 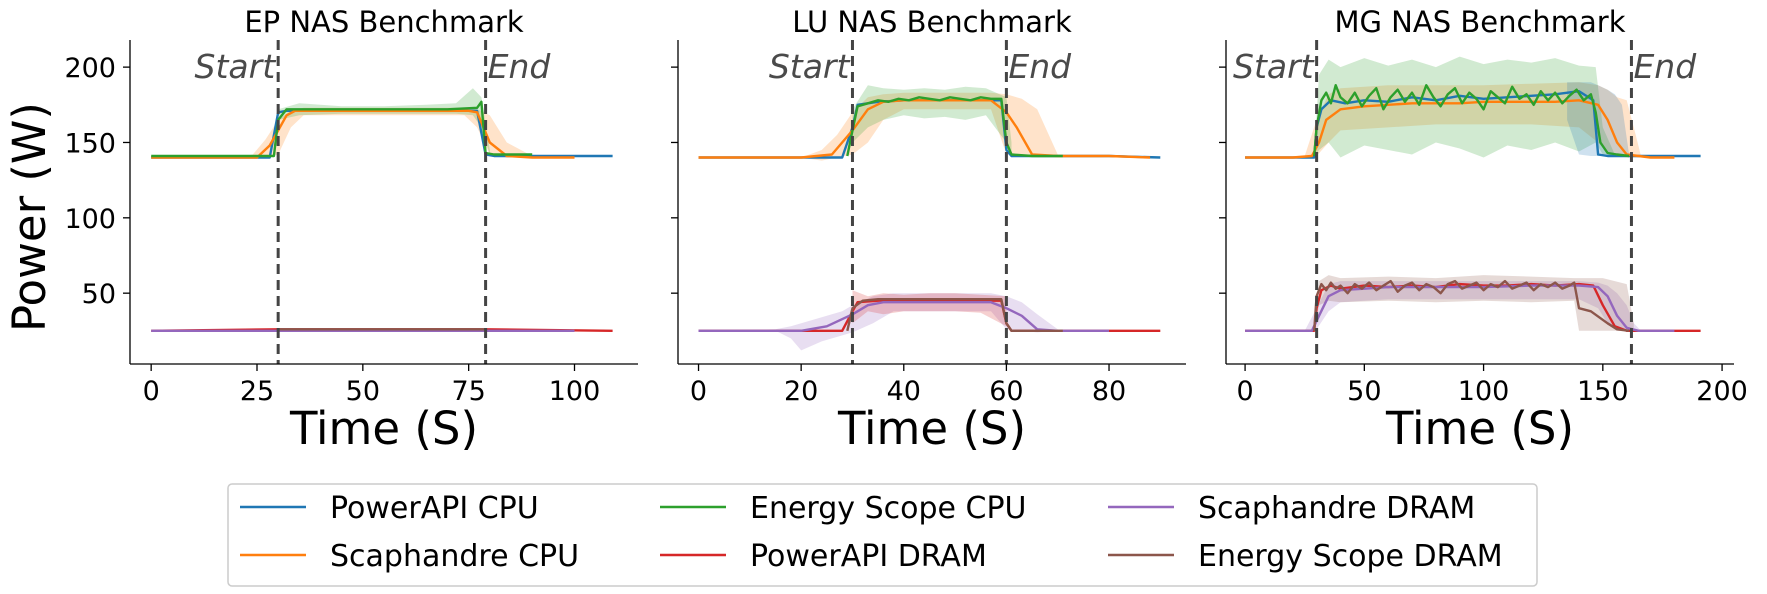 What do you see at coordinates (29, 217) in the screenshot?
I see `y-axis-label: Power (W)` at bounding box center [29, 217].